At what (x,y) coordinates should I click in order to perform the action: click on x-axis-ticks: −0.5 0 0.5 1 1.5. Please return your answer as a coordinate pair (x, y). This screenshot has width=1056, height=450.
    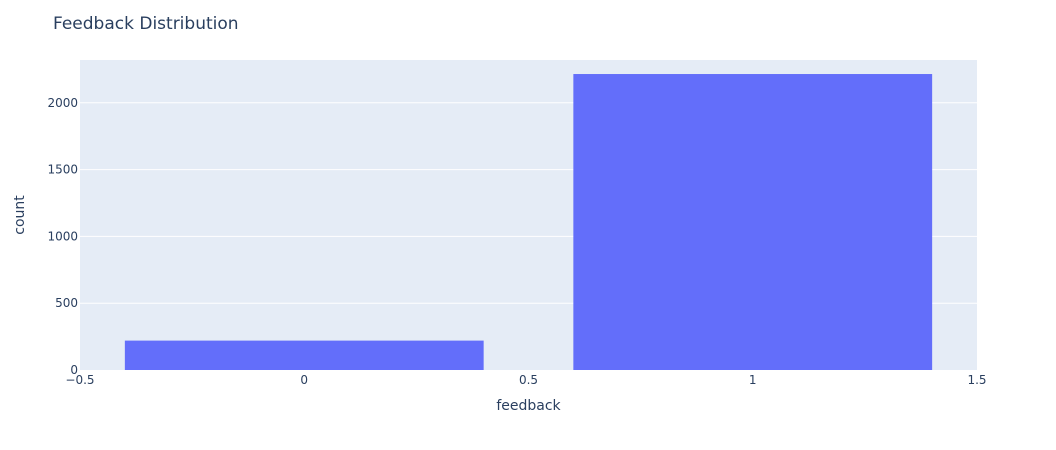
    Looking at the image, I should click on (525, 380).